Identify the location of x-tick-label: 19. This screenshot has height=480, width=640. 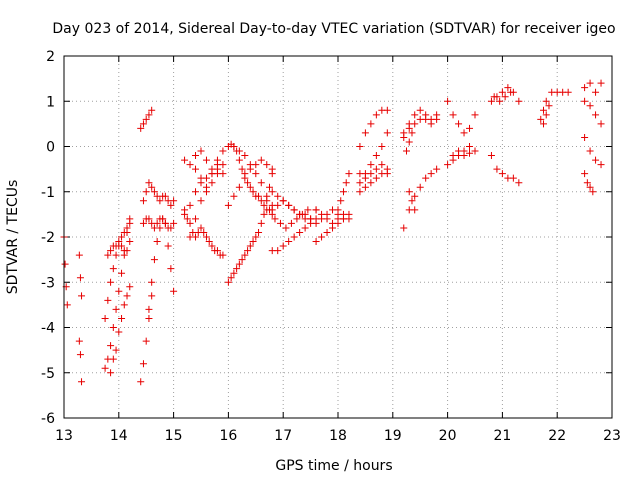
(393, 436).